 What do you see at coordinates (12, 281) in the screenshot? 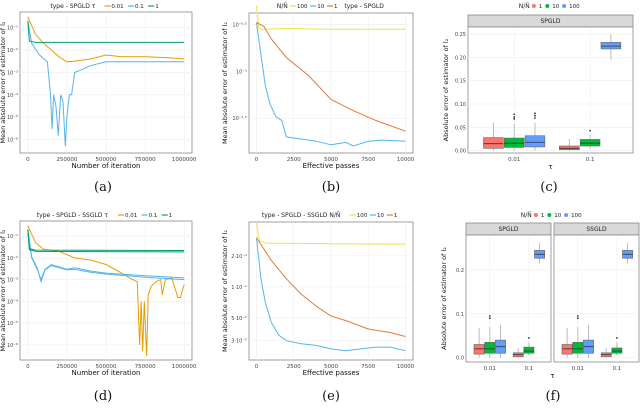
I see `y-tick-label: 10⁻³` at bounding box center [12, 281].